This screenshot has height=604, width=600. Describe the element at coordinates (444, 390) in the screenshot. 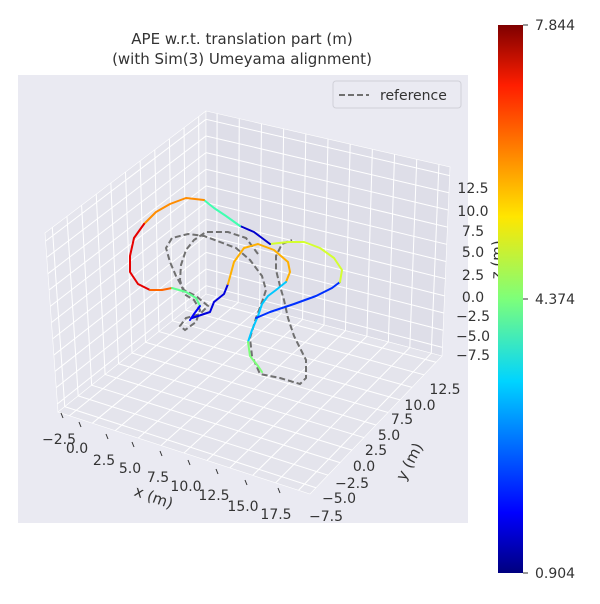

I see `y-tick-label: 12.5` at that location.